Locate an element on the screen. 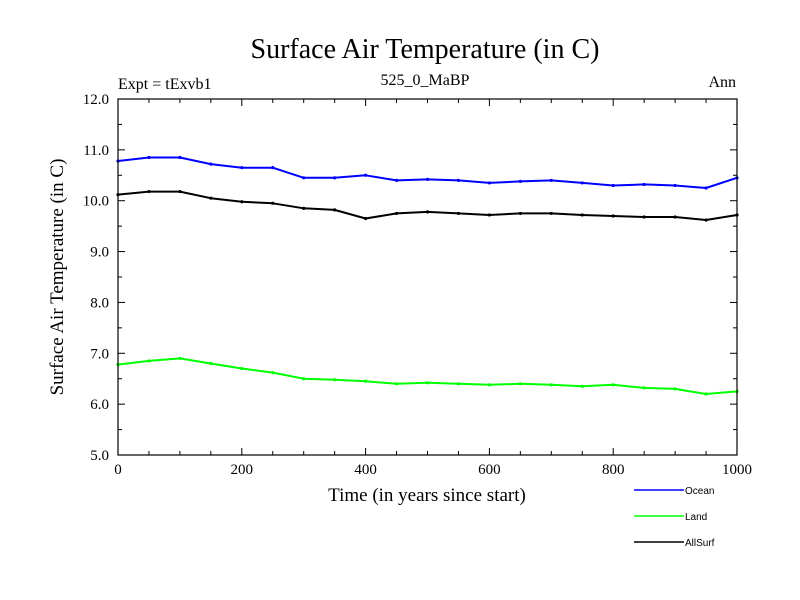 The width and height of the screenshot is (800, 600). legend-label-land: Land is located at coordinates (696, 517).